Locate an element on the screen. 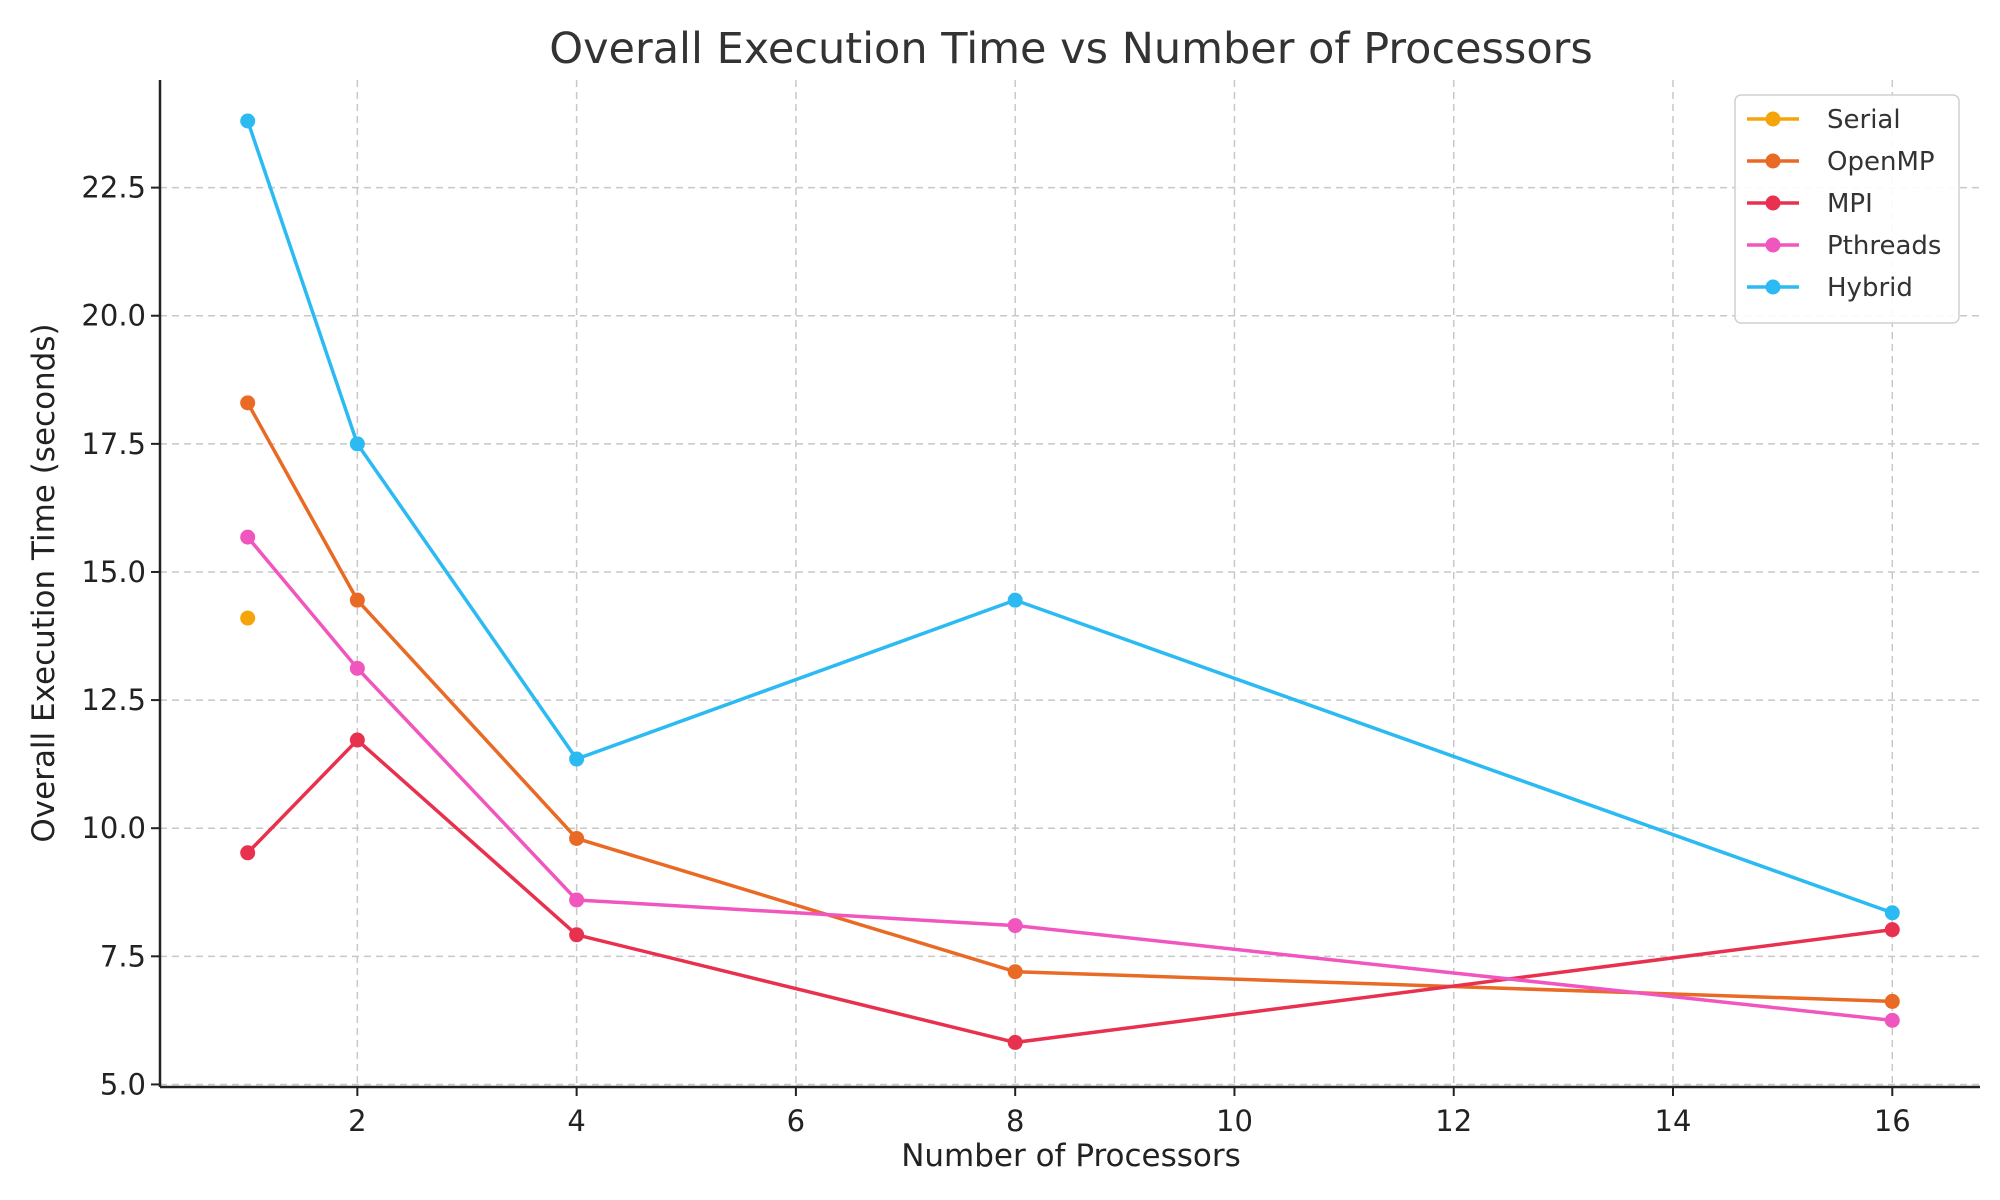 Image resolution: width=2000 pixels, height=1200 pixels. x-tick-label: 6 is located at coordinates (796, 1121).